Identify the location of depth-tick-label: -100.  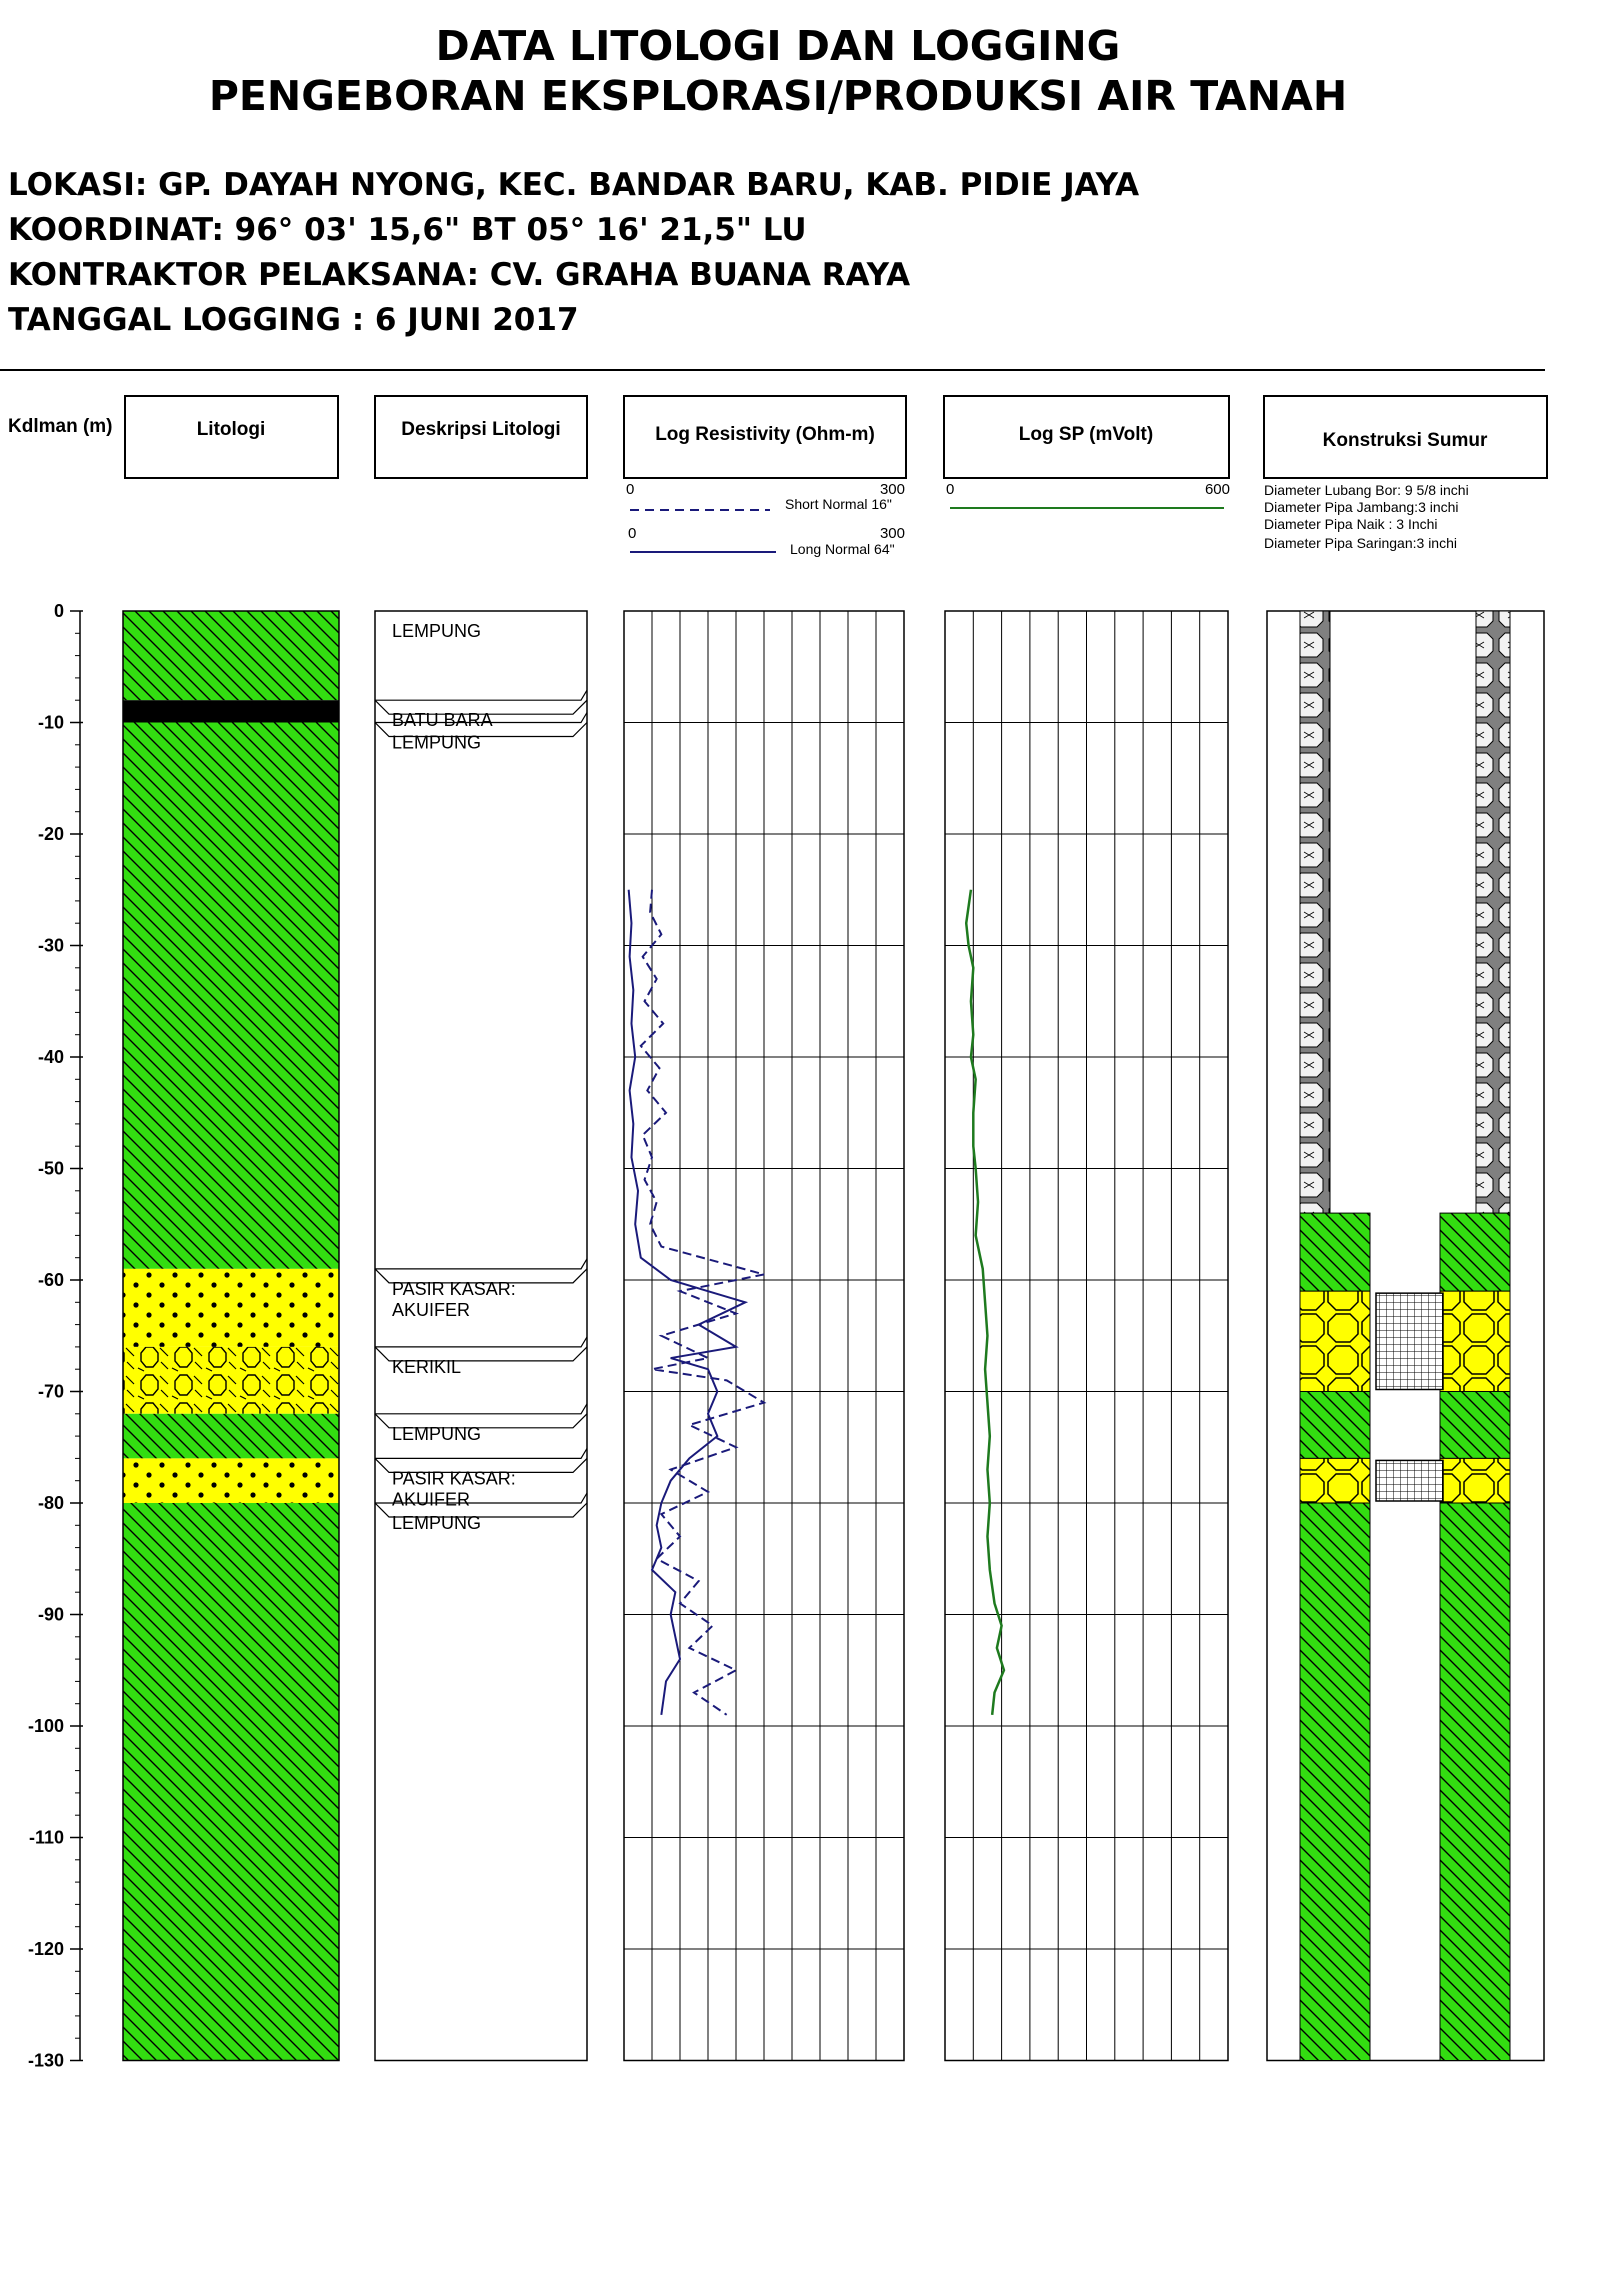
(46, 1726).